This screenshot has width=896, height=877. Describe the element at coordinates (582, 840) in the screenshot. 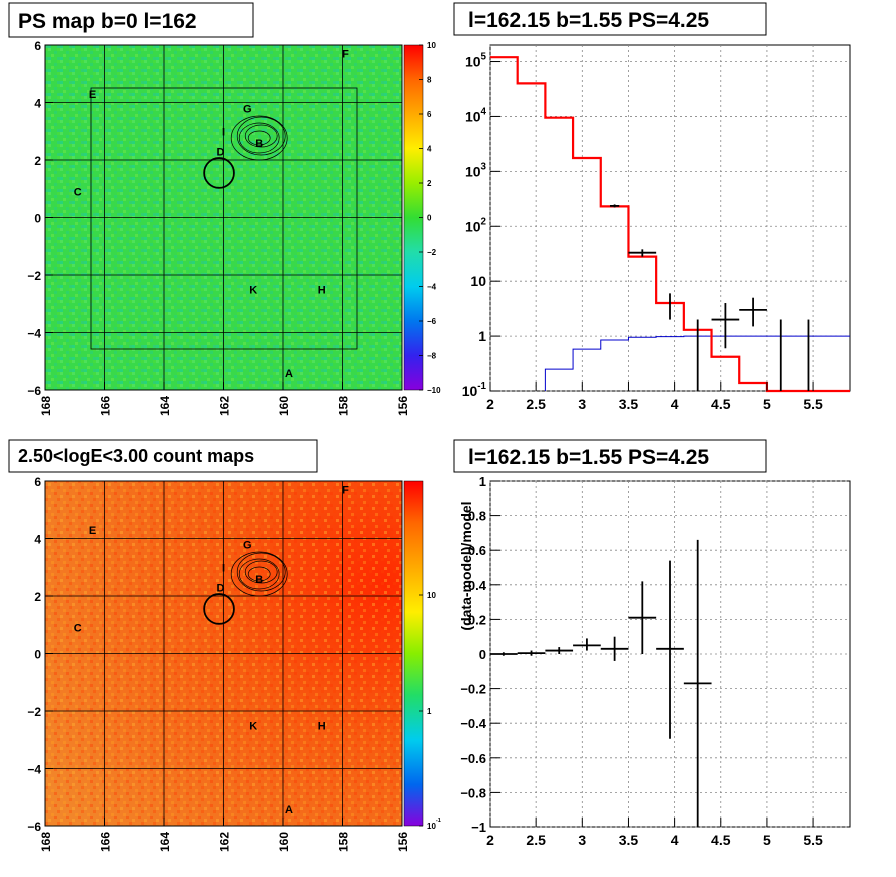

I see `residual-x-tick-label: 3` at that location.